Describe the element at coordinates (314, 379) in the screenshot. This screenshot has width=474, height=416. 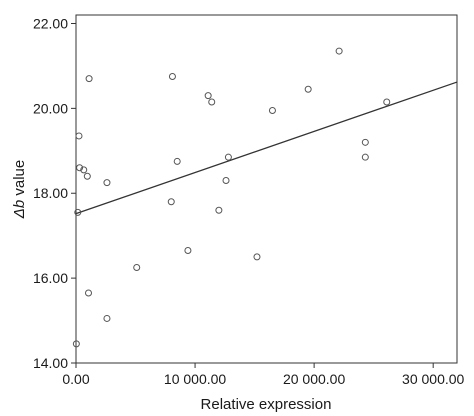
I see `x-tick-label: 20 000.00` at that location.